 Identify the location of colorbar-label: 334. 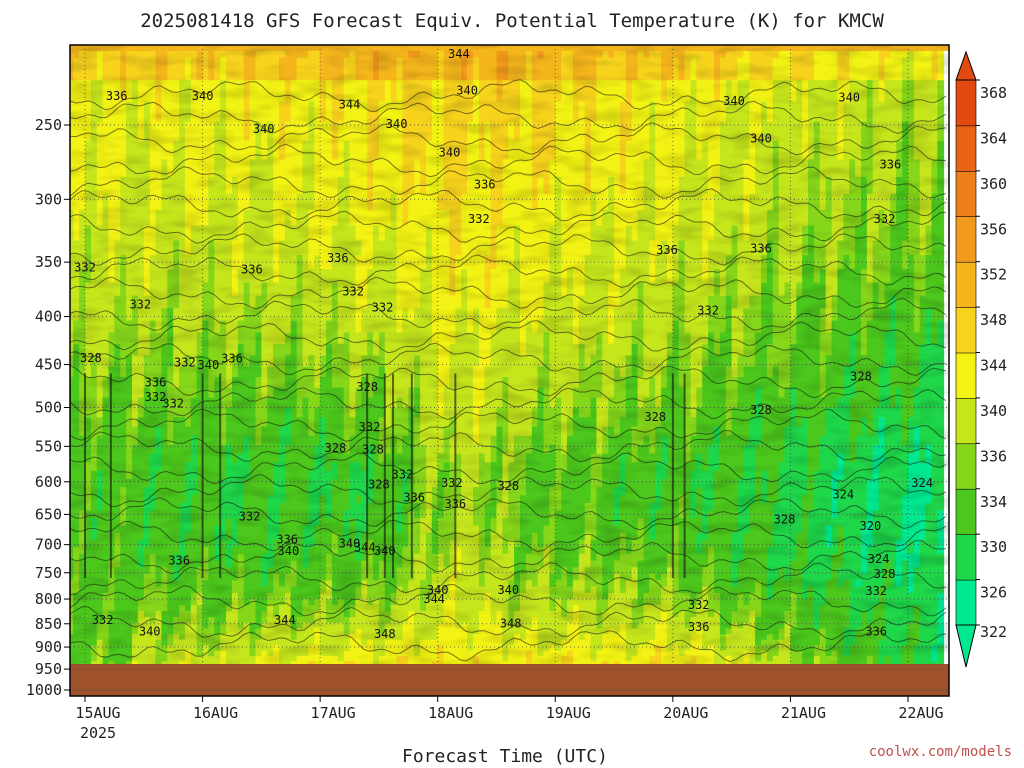
(993, 502).